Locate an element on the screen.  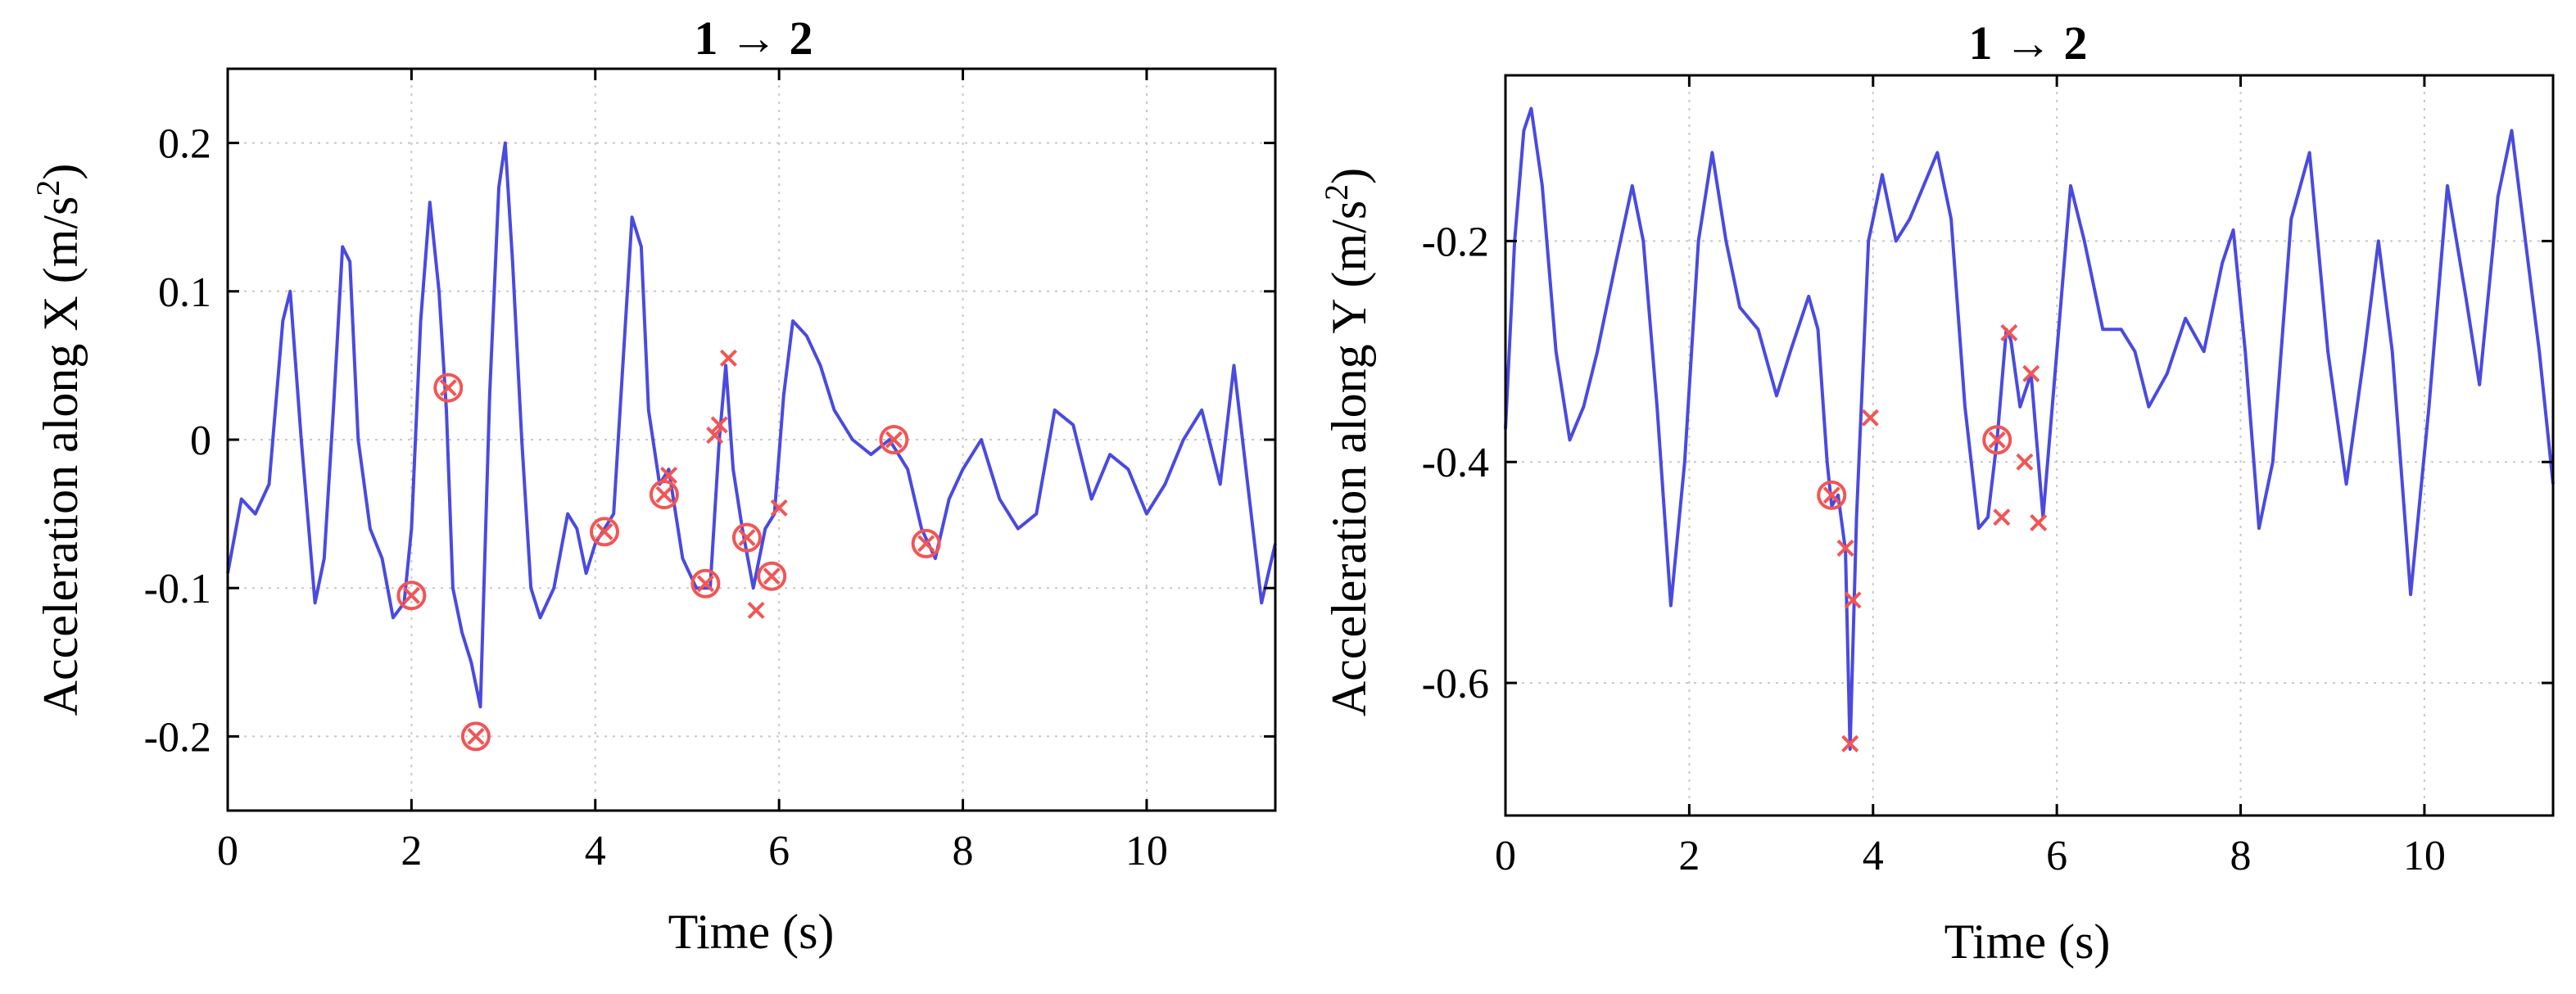
y-tick-label: -0.1 is located at coordinates (177, 589).